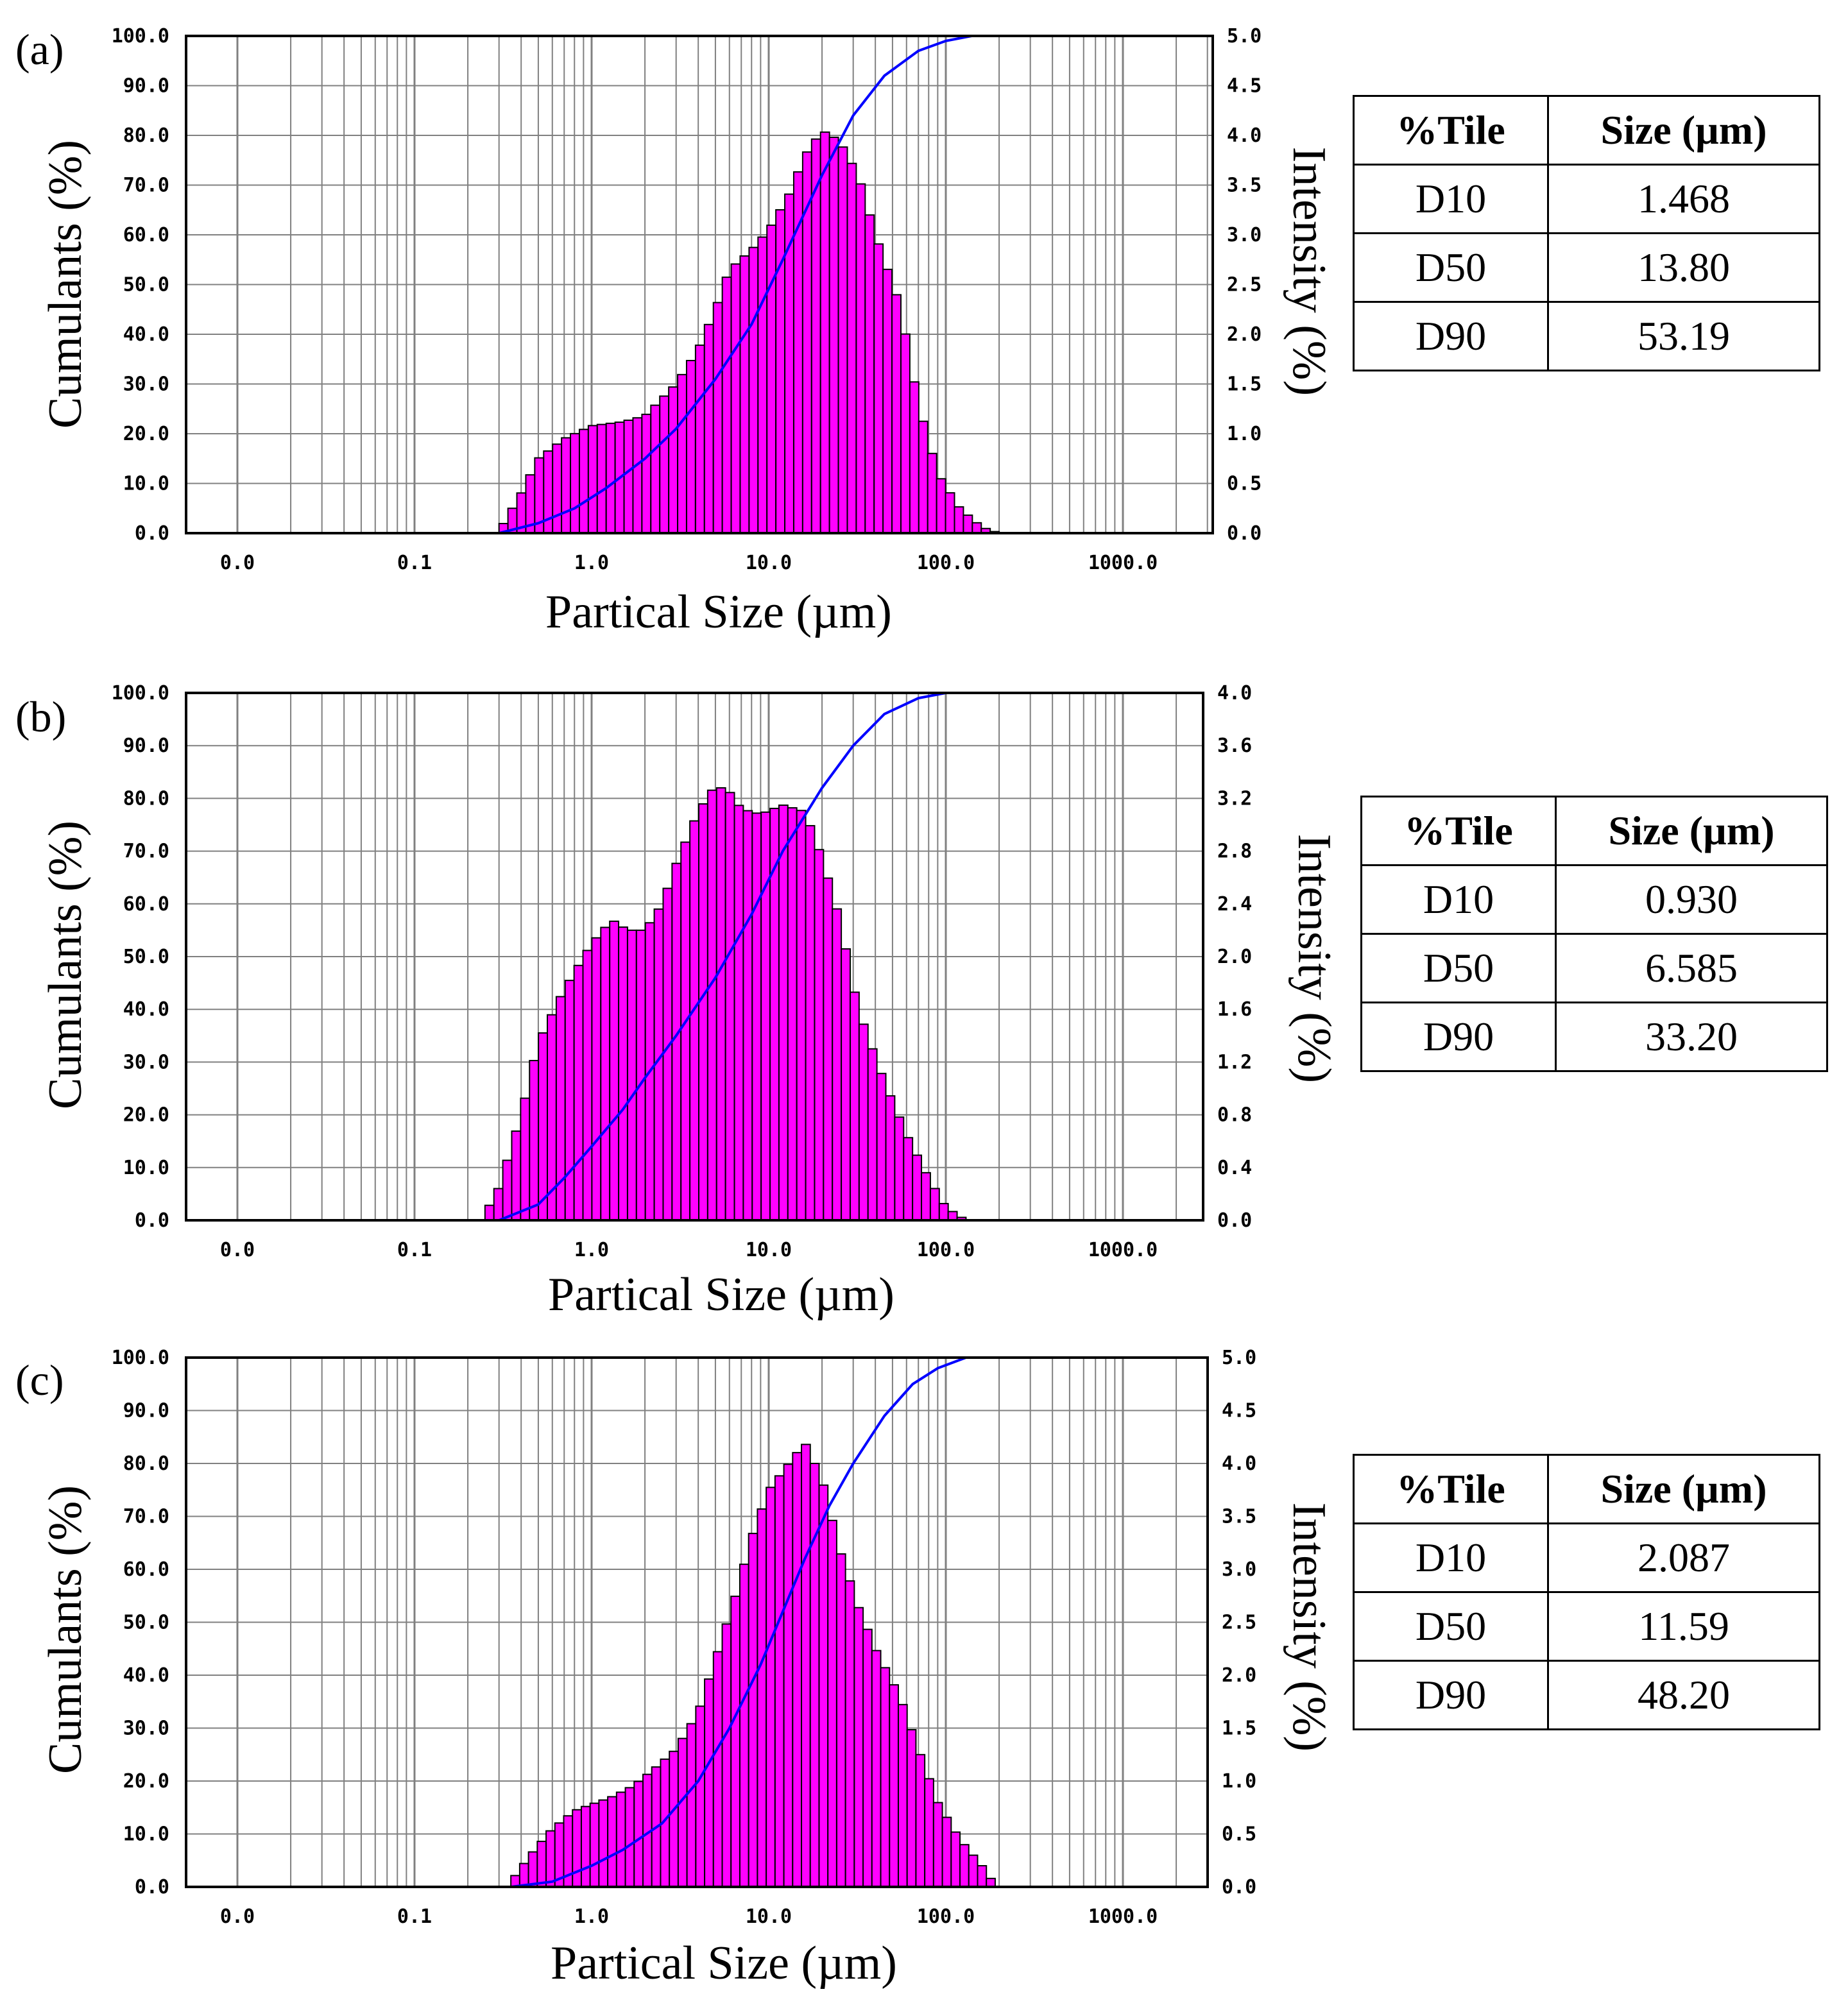 The image size is (1848, 2012). What do you see at coordinates (1235, 957) in the screenshot?
I see `y2-tick-label: 2.0` at bounding box center [1235, 957].